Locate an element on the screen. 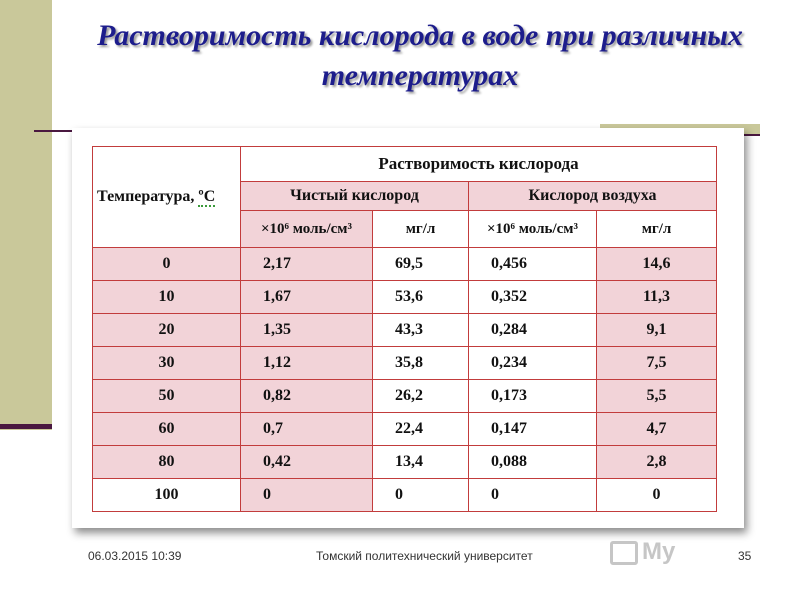 The height and width of the screenshot is (600, 800). pure-oxygen-mol-cell: 0,7 is located at coordinates (306, 429).